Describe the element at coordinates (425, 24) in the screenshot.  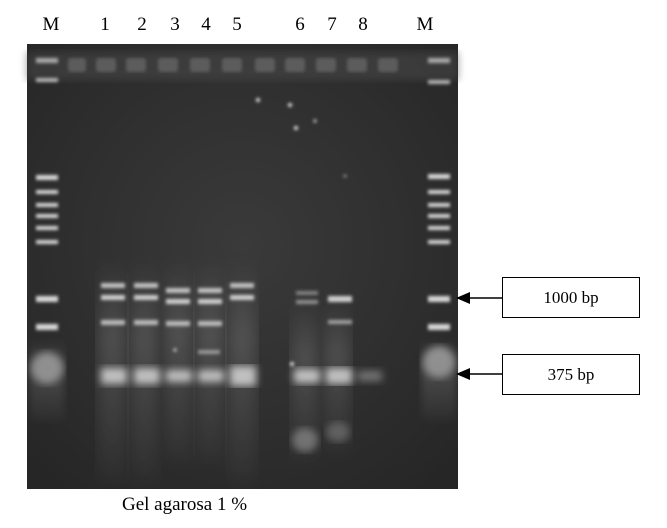
I see `lane-label-m-right: M` at that location.